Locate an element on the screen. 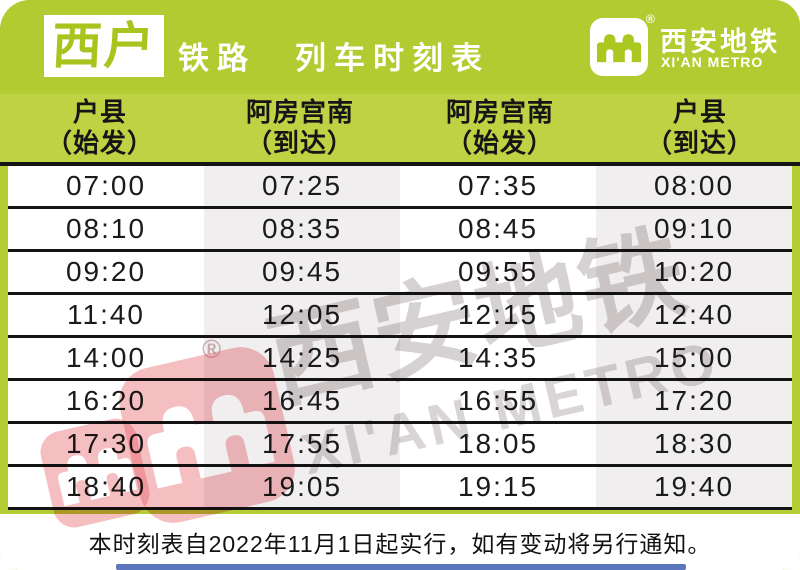 Image resolution: width=800 pixels, height=570 pixels. time-cell: 09:10 is located at coordinates (694, 229).